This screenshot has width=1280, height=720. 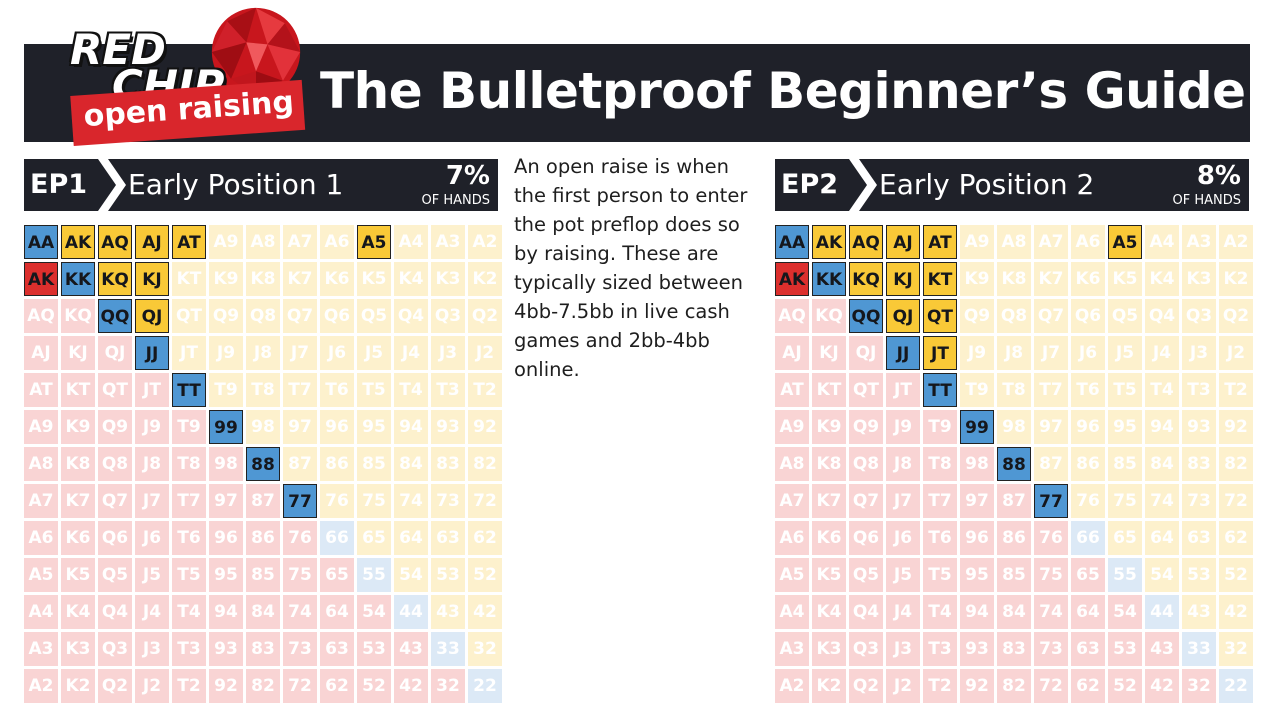 What do you see at coordinates (485, 538) in the screenshot?
I see `hand-cell-62-suited: 62` at bounding box center [485, 538].